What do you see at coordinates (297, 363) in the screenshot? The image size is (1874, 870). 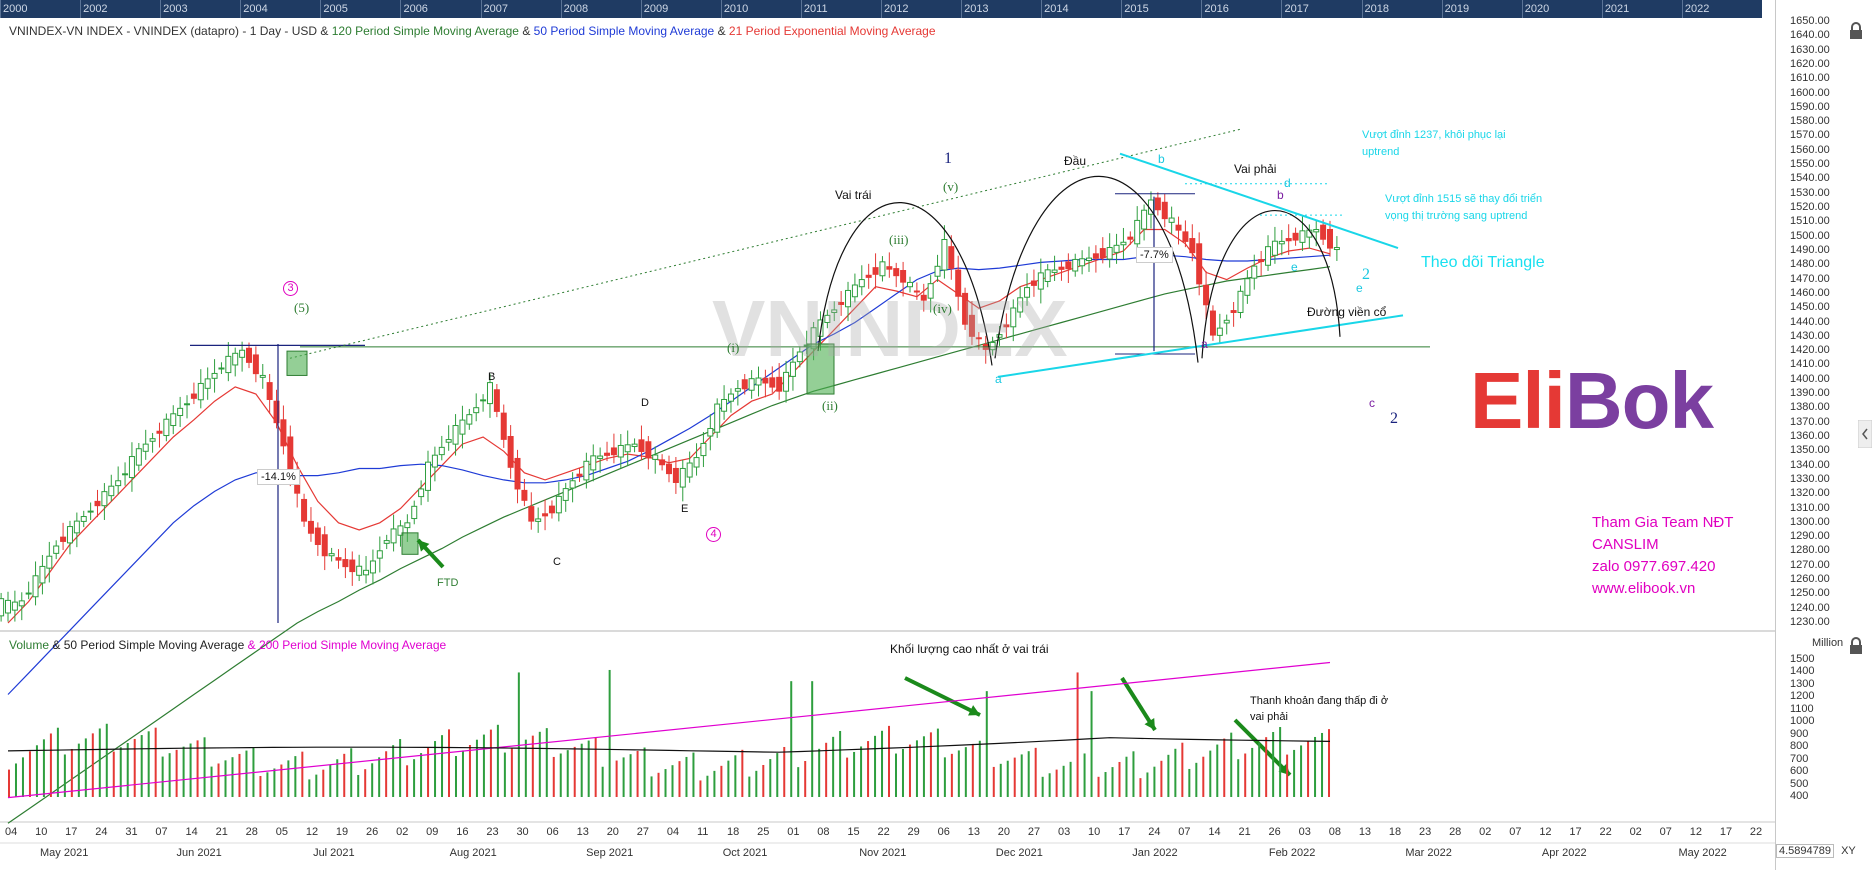 I see `highlight-box` at bounding box center [297, 363].